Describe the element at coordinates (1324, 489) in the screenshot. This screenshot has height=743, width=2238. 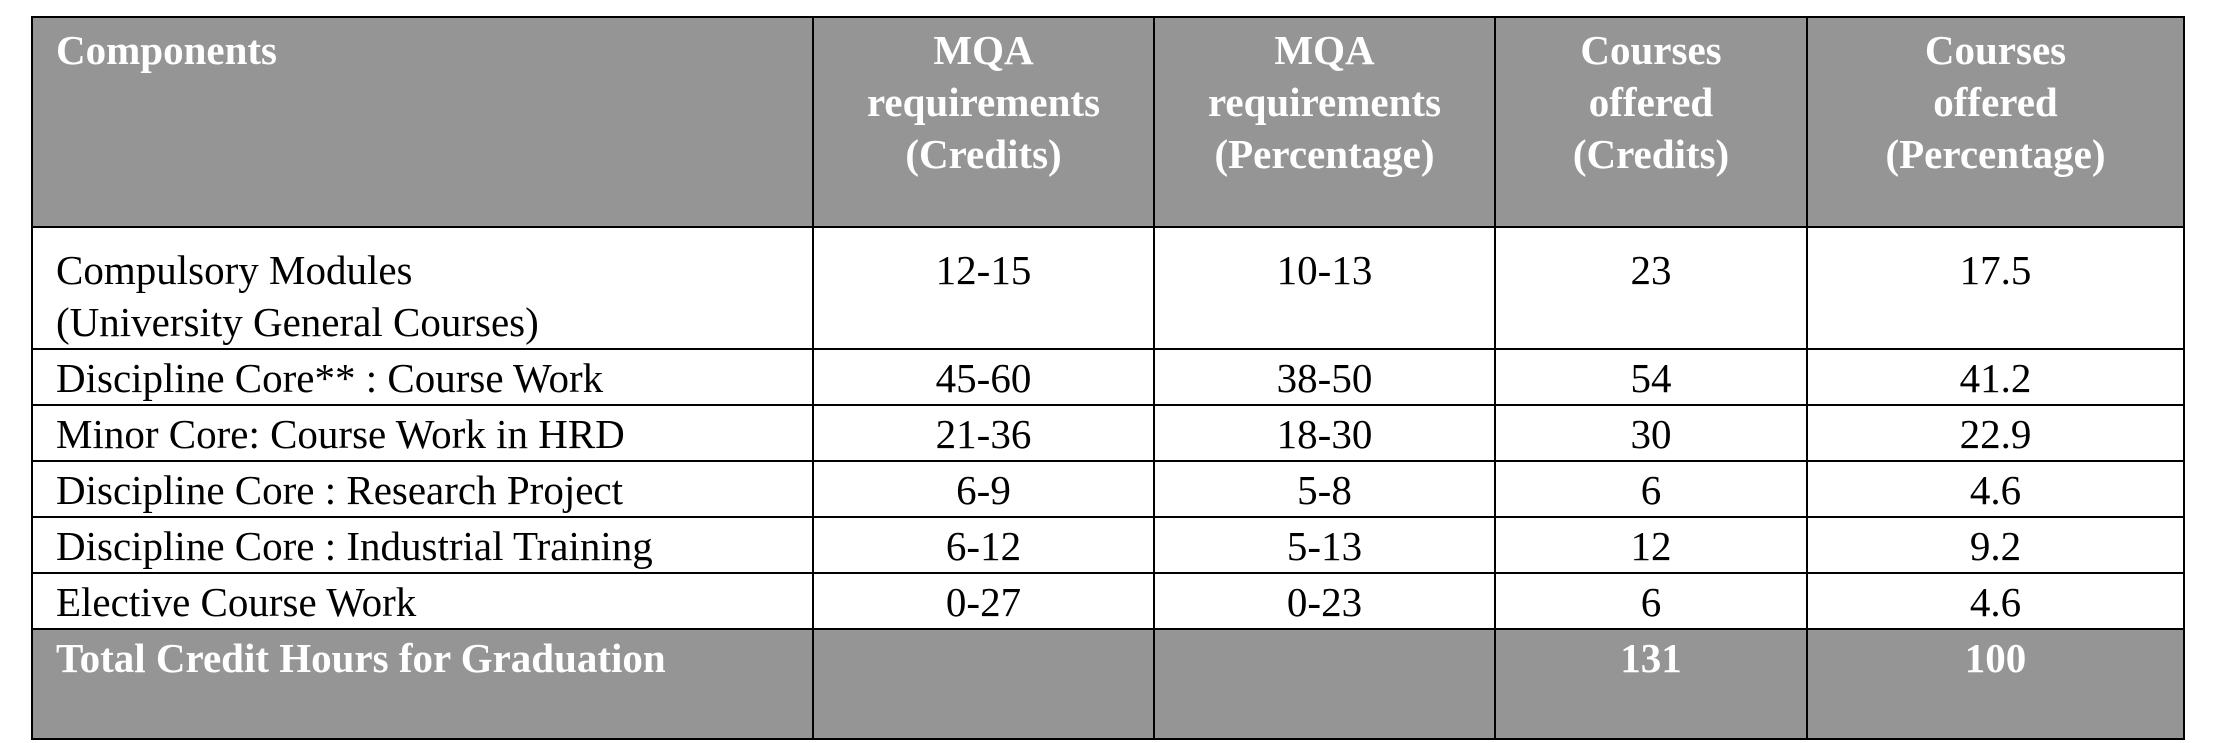
I see `mqa-percentage-cell: 5-8` at that location.